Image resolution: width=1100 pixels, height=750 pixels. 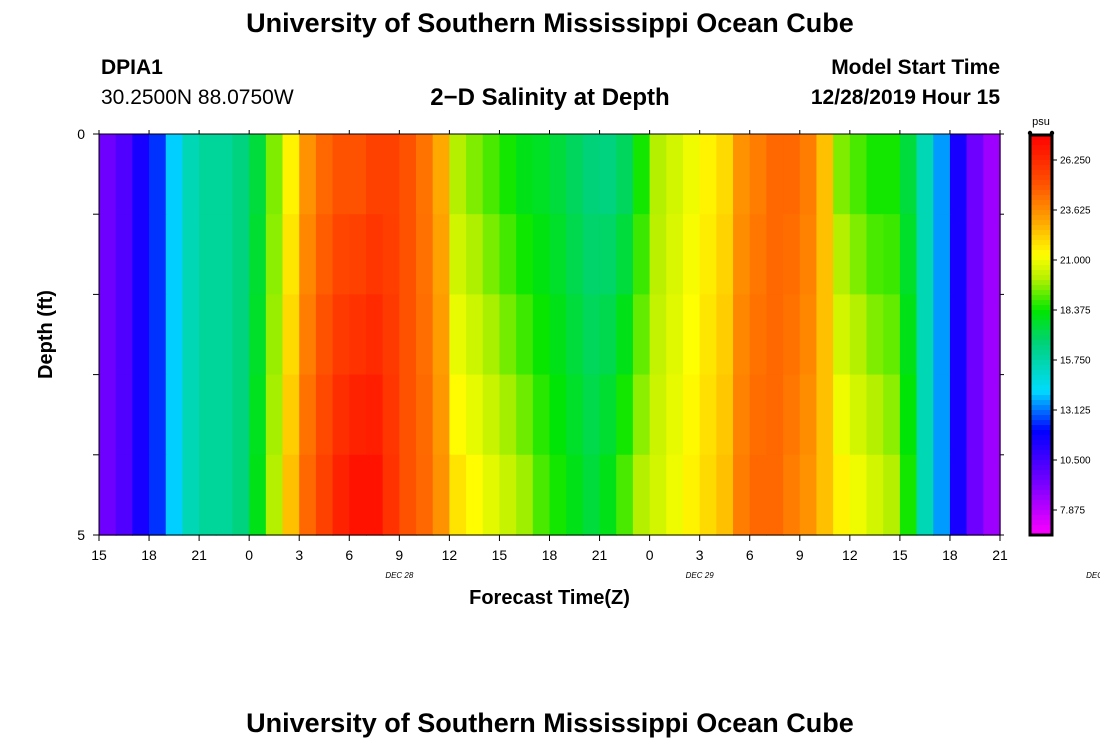 I want to click on colorbar-tick-label: 13.125, so click(x=1075, y=411).